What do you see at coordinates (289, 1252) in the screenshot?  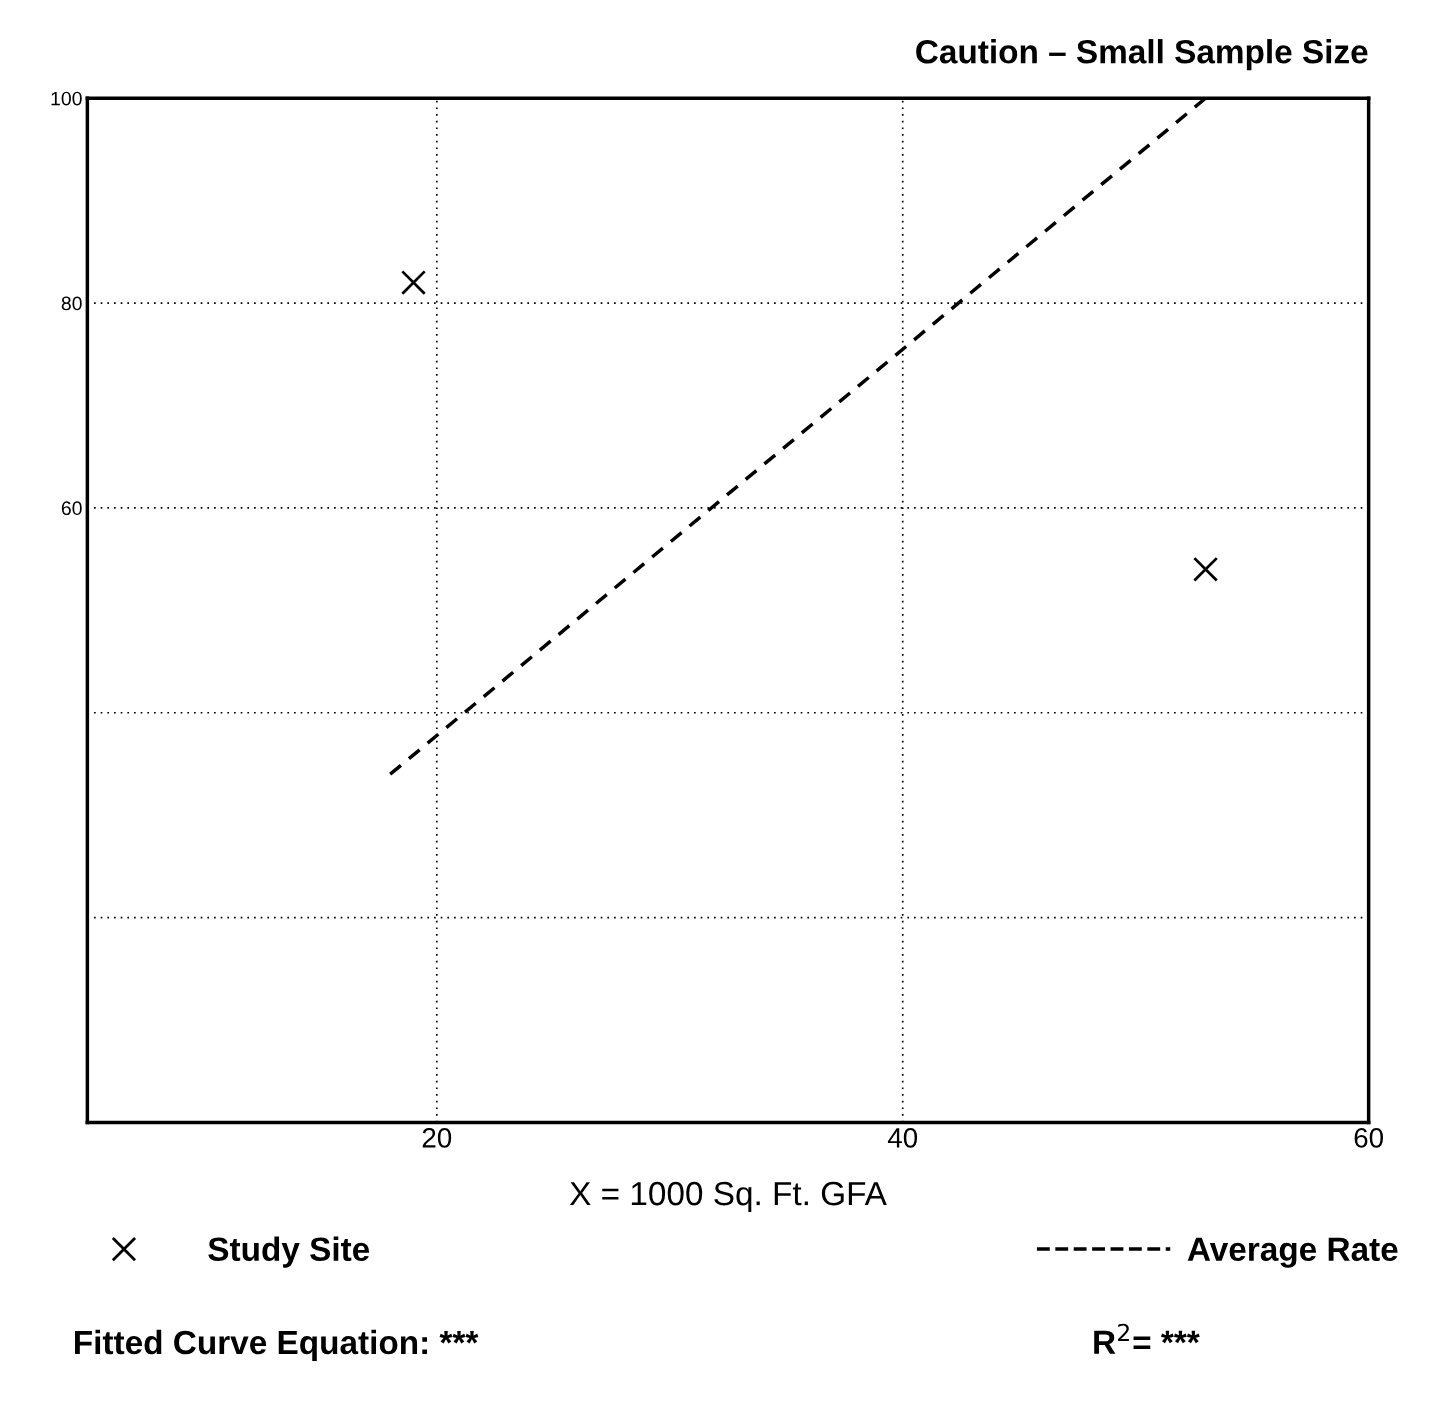 I see `legend-label: Study Site` at bounding box center [289, 1252].